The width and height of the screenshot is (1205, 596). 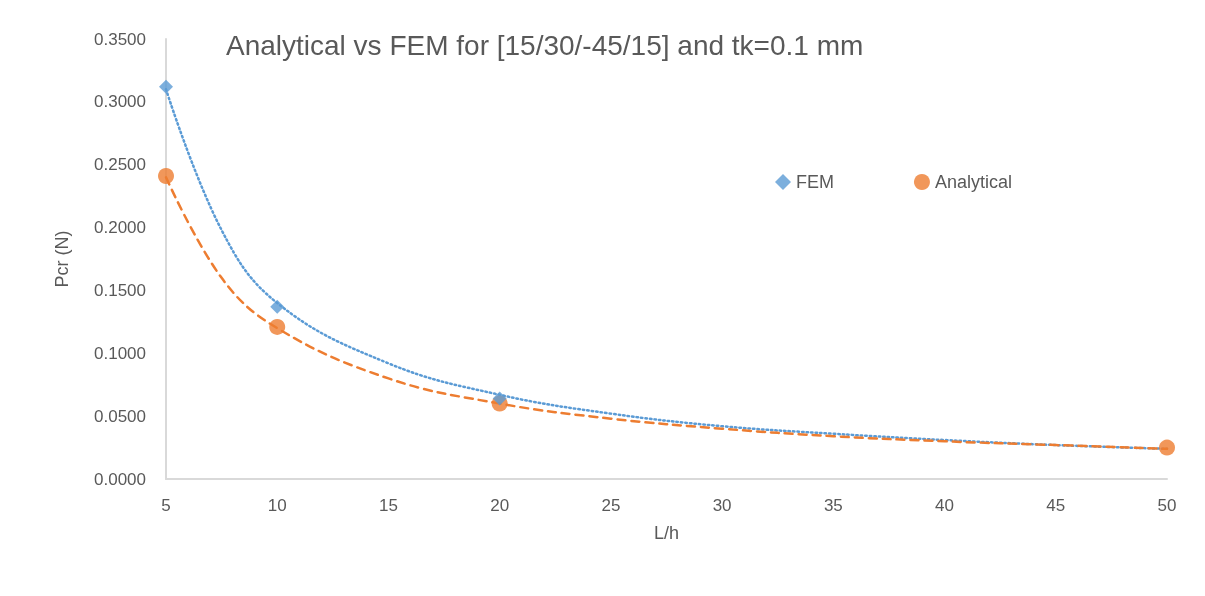 I want to click on y-tick-label: 0.2500, so click(x=120, y=165).